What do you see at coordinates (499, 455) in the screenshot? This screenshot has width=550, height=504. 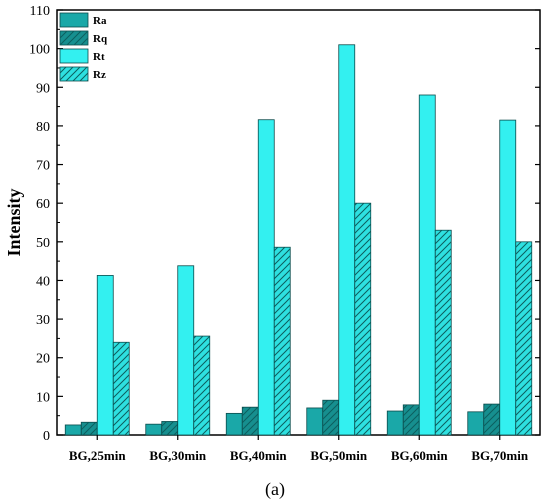 I see `x-tick-label: BG,70min` at bounding box center [499, 455].